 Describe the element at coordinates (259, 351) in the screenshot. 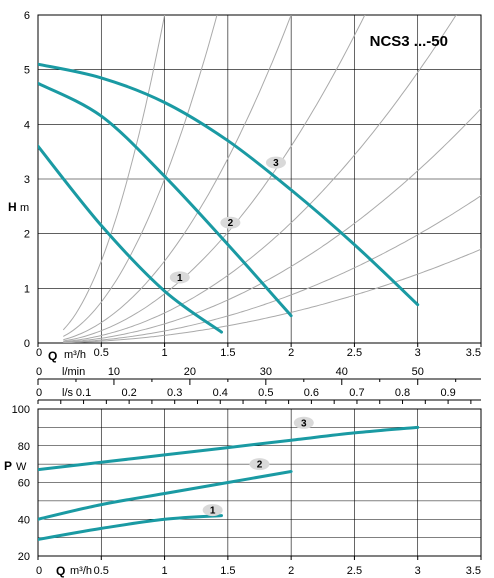

I see `head-x-ticks: 0 0.5 1 1.5 2 2.5 3 3.5` at that location.